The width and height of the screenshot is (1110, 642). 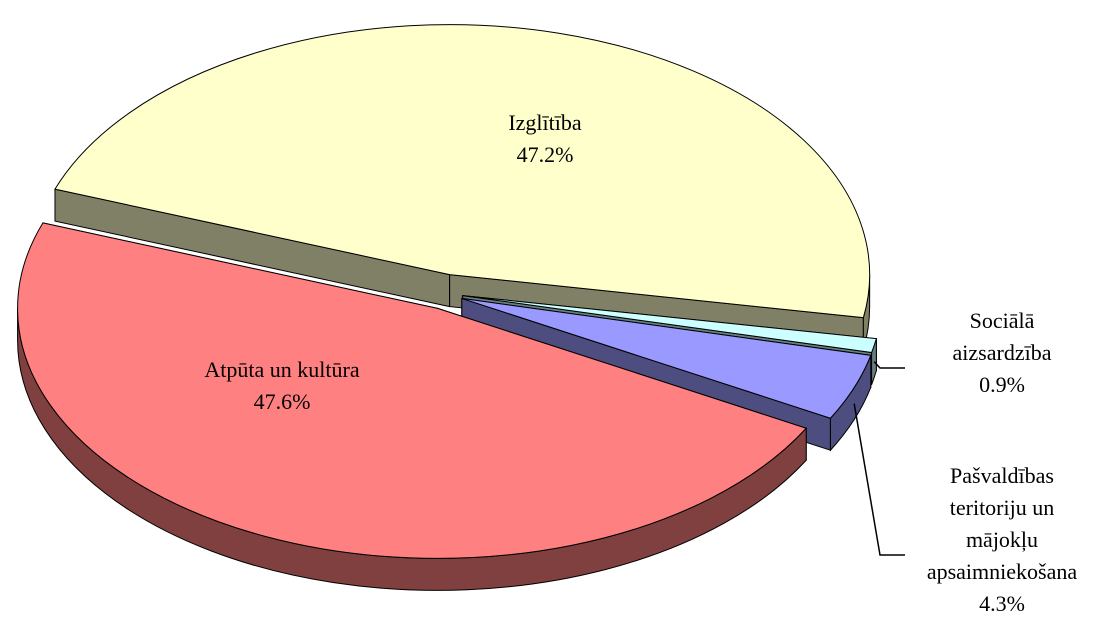 What do you see at coordinates (282, 401) in the screenshot?
I see `value-label: 47.6%` at bounding box center [282, 401].